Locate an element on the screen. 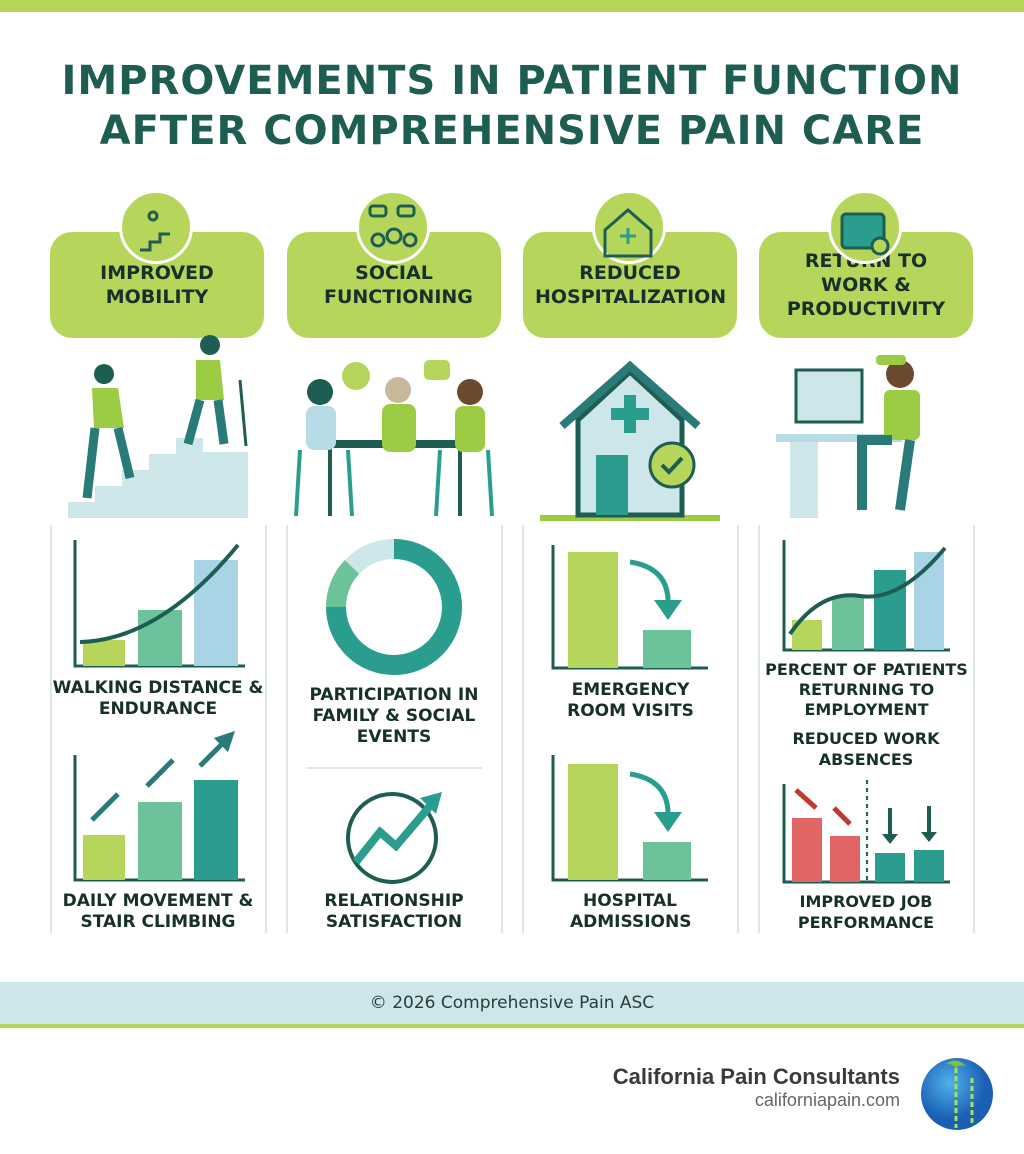  heading-text: SOCIAL FUNCTIONING is located at coordinates (398, 285).